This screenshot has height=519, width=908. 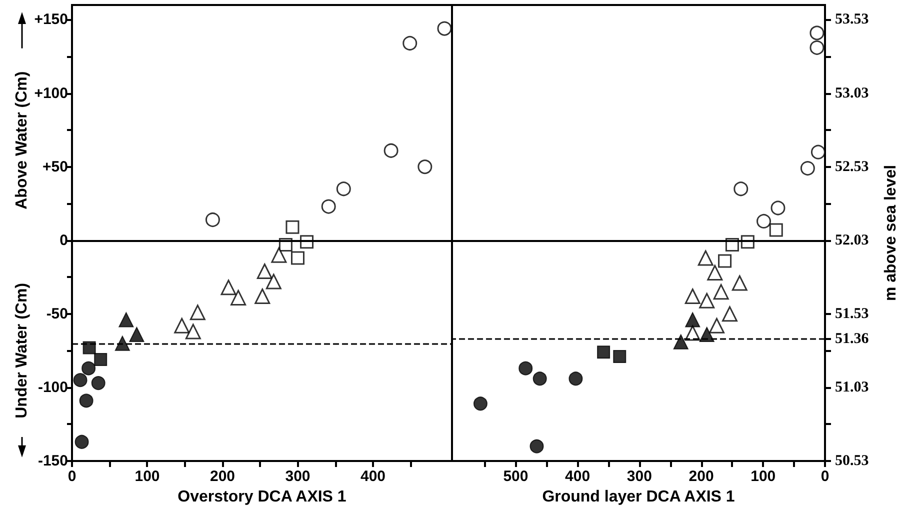 What do you see at coordinates (852, 387) in the screenshot?
I see `y2-tick-label: 51.03` at bounding box center [852, 387].